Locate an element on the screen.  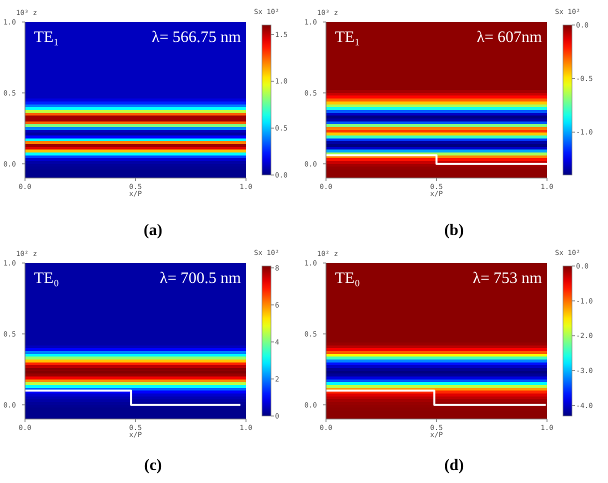
annotation: λ= 753 nm is located at coordinates (507, 278).